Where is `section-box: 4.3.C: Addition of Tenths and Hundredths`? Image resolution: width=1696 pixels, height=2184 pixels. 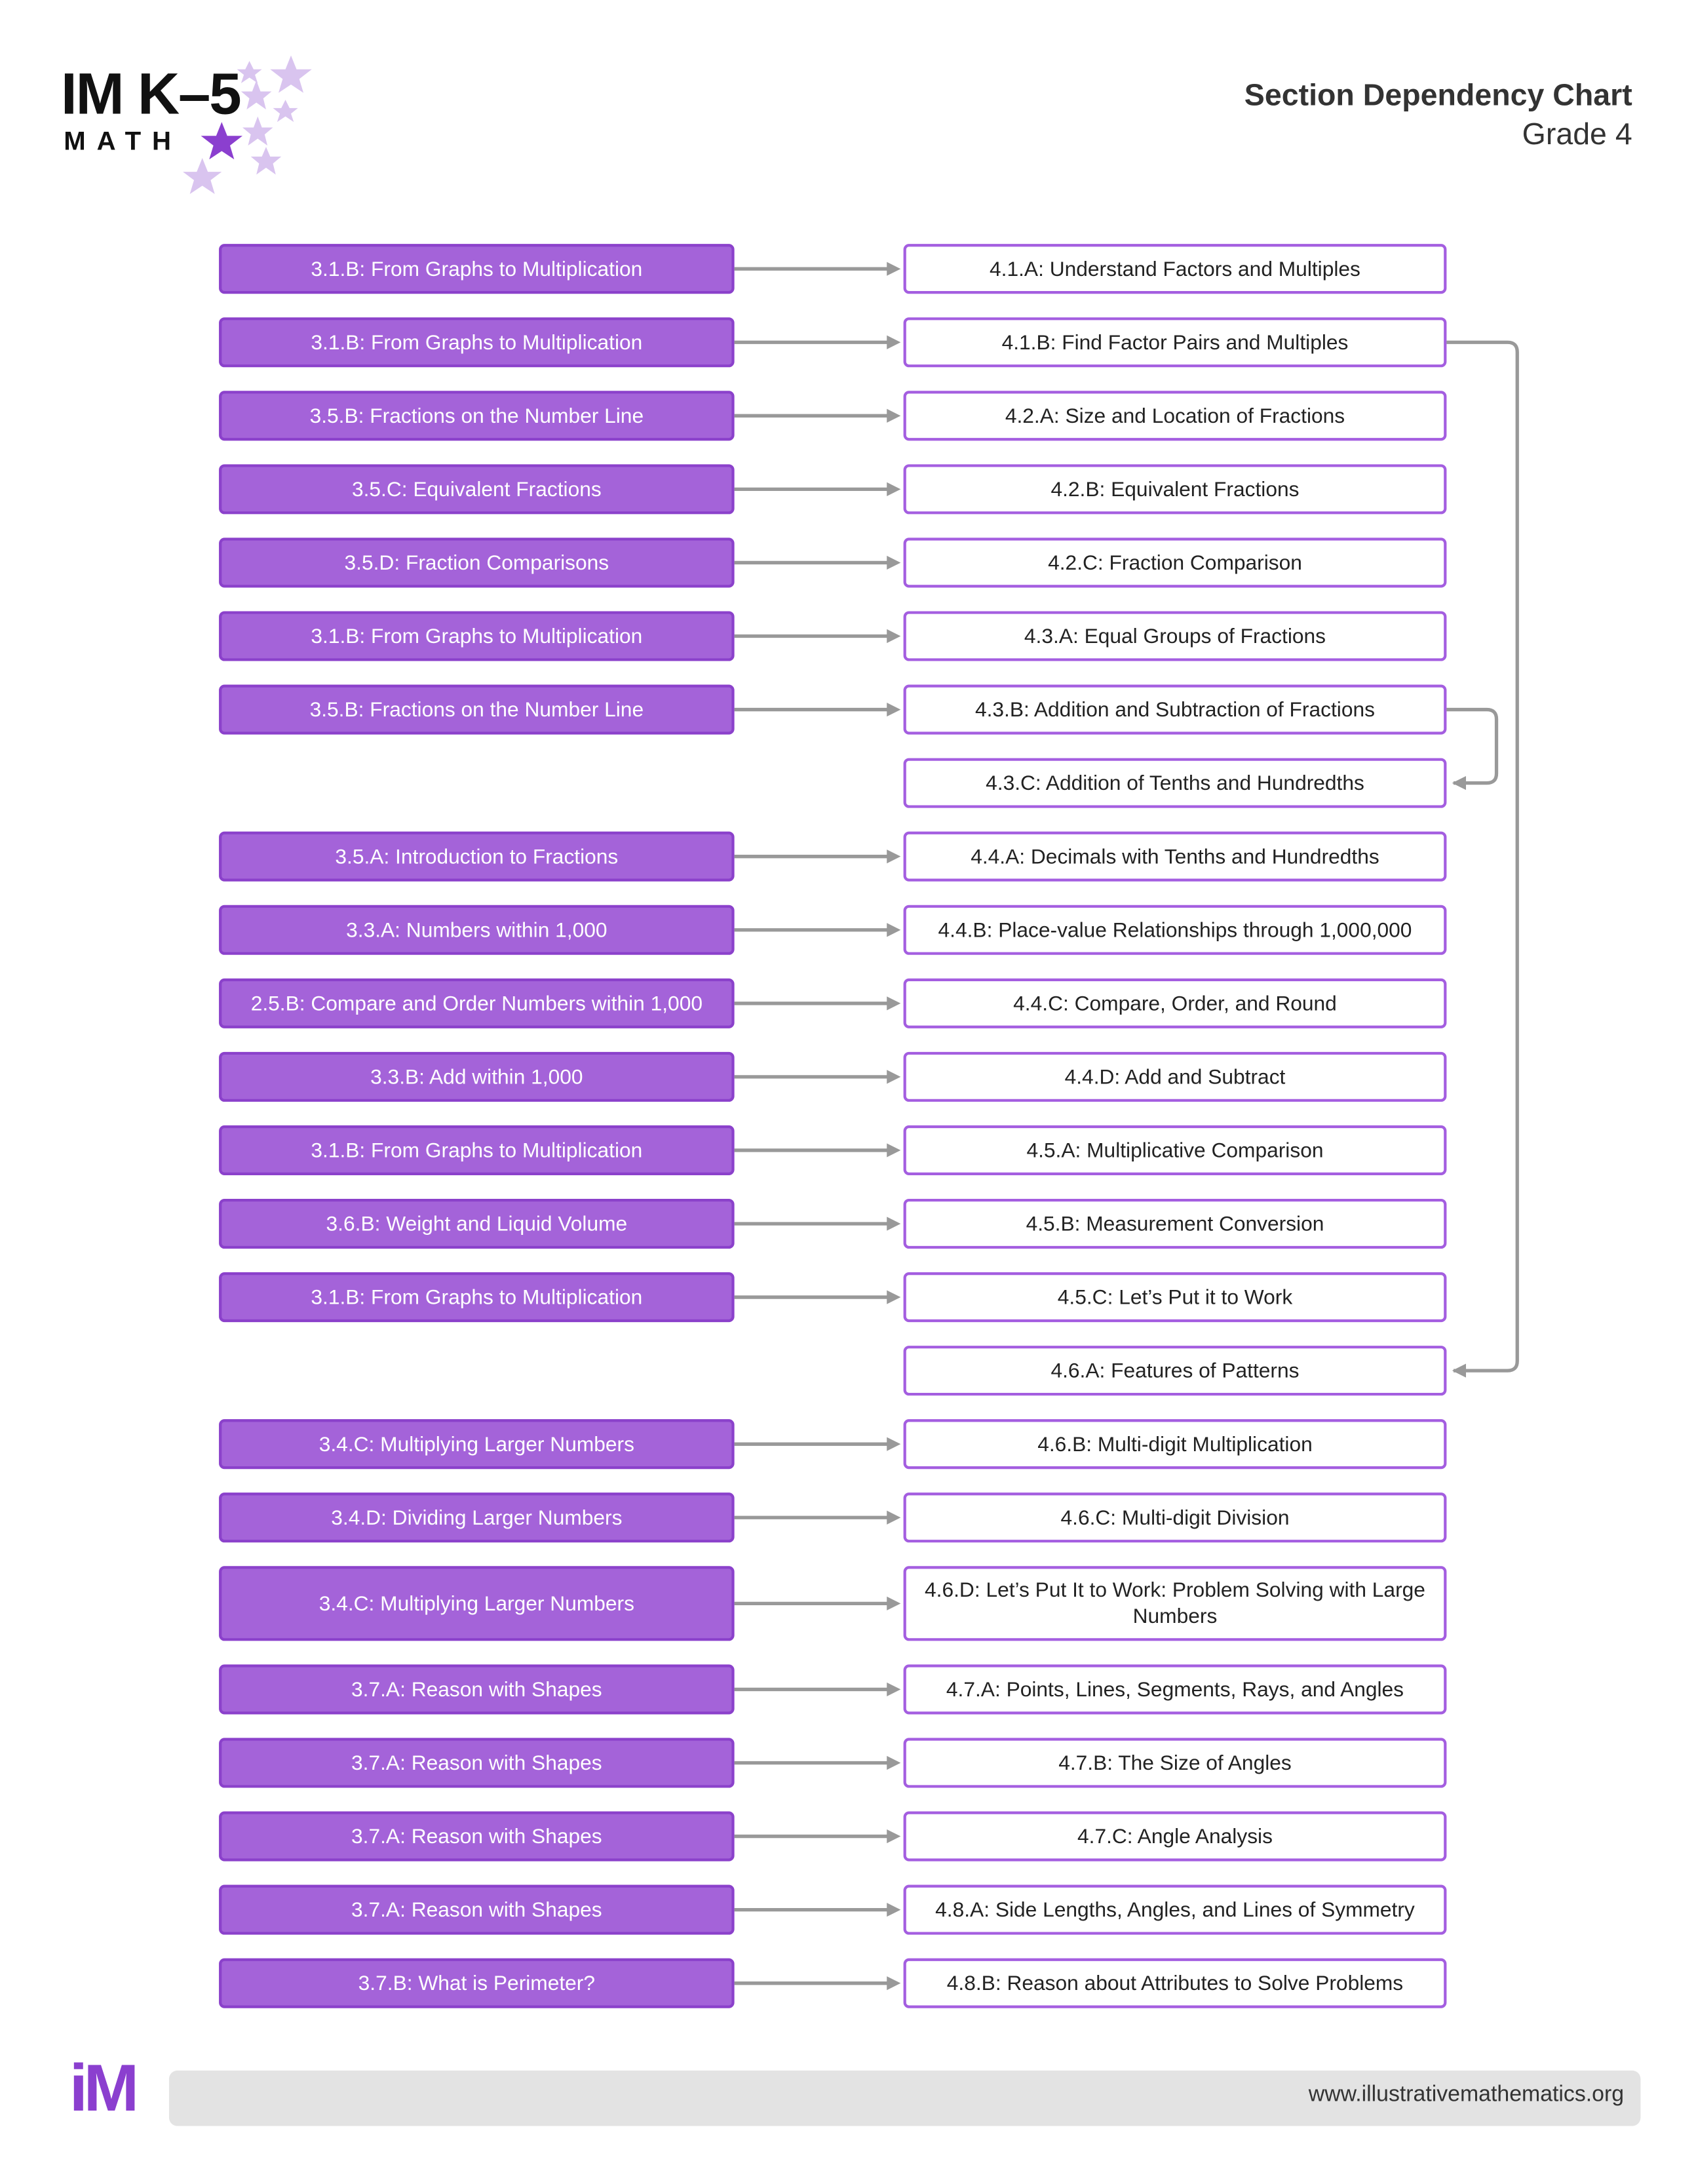
section-box: 4.3.C: Addition of Tenths and Hundredths is located at coordinates (1175, 783).